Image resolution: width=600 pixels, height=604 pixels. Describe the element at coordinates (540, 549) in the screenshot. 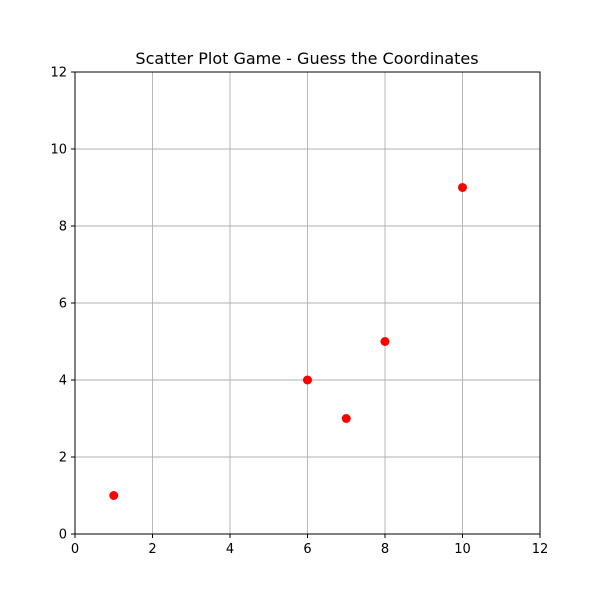

I see `x-tick-label: 12` at that location.